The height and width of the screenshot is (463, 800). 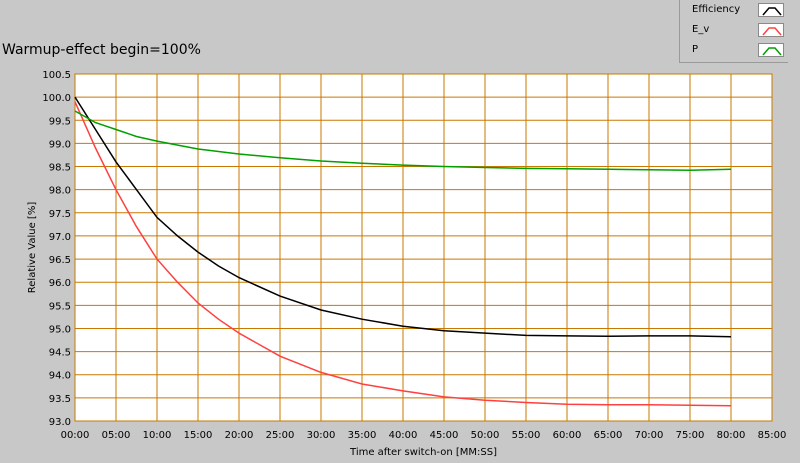 I want to click on y-tick-label: 99.0, so click(x=60, y=144).